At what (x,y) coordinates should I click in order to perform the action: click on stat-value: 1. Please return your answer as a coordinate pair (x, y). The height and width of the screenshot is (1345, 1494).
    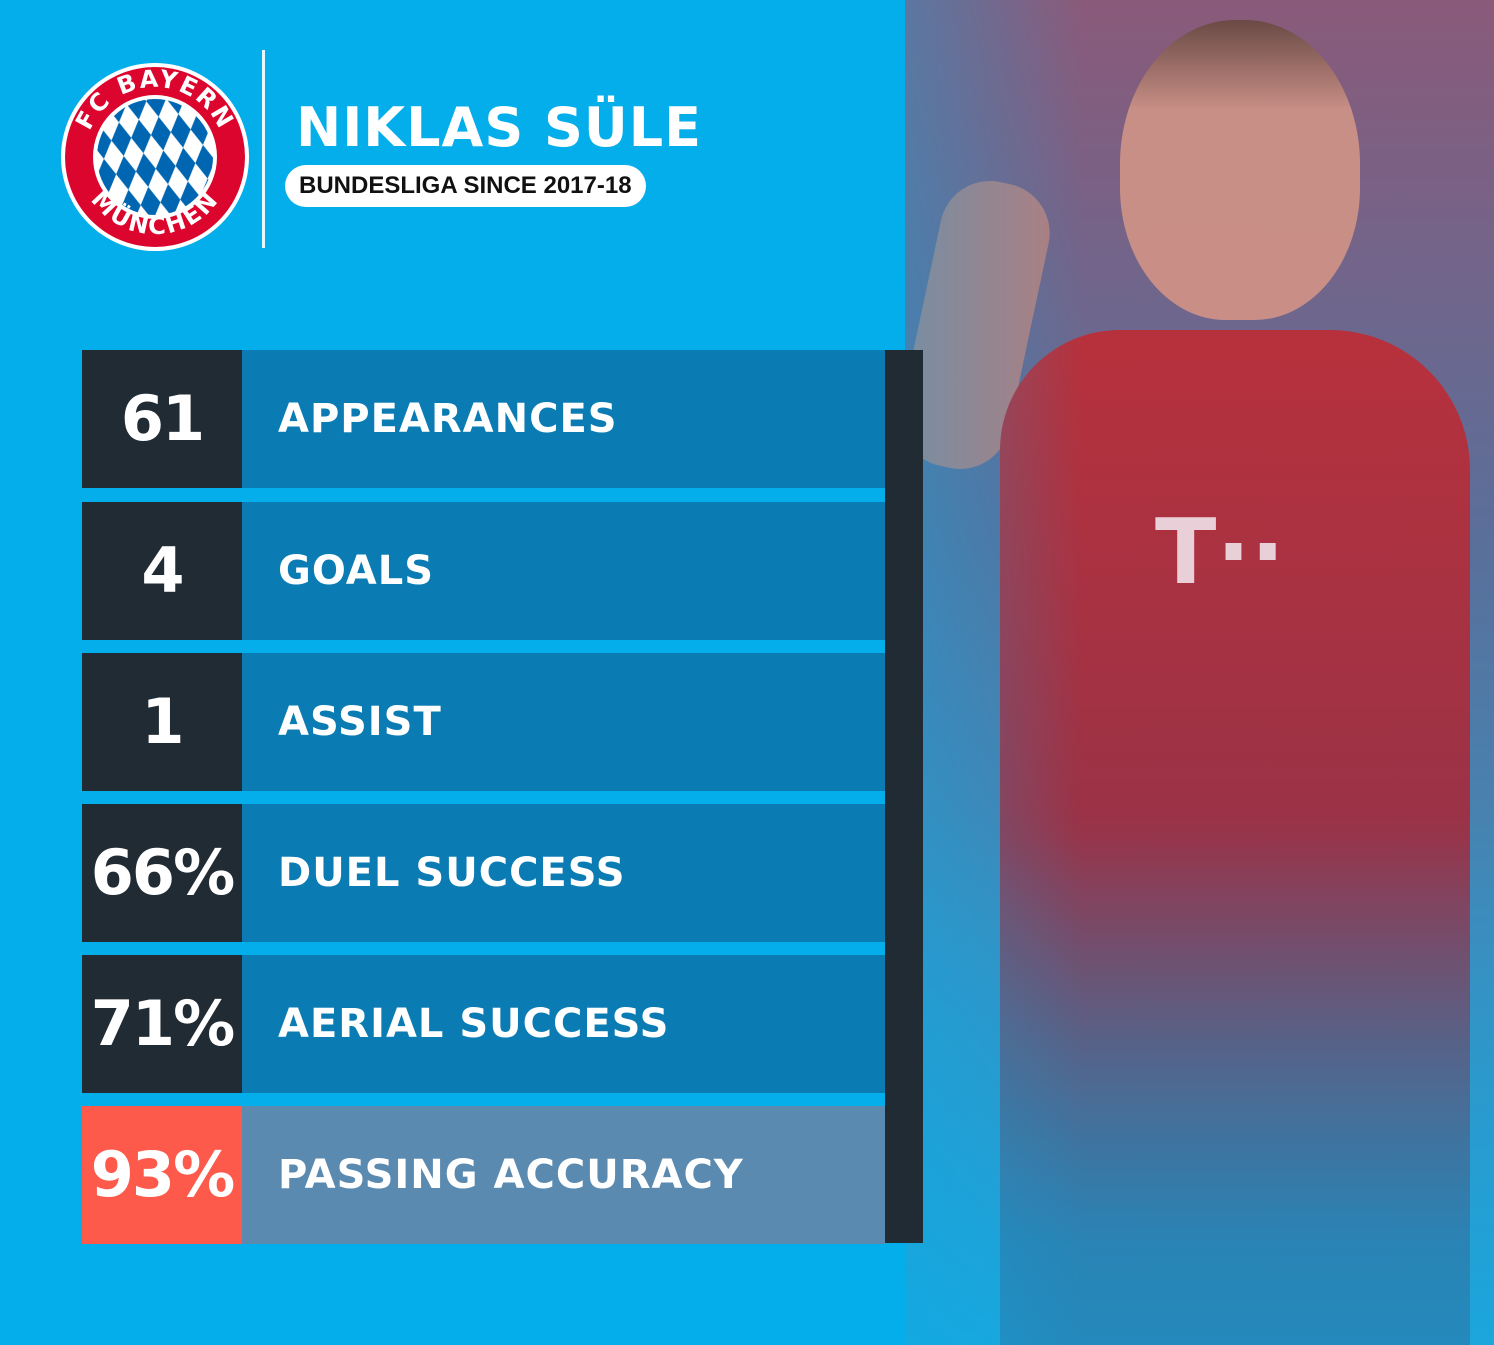
    Looking at the image, I should click on (162, 722).